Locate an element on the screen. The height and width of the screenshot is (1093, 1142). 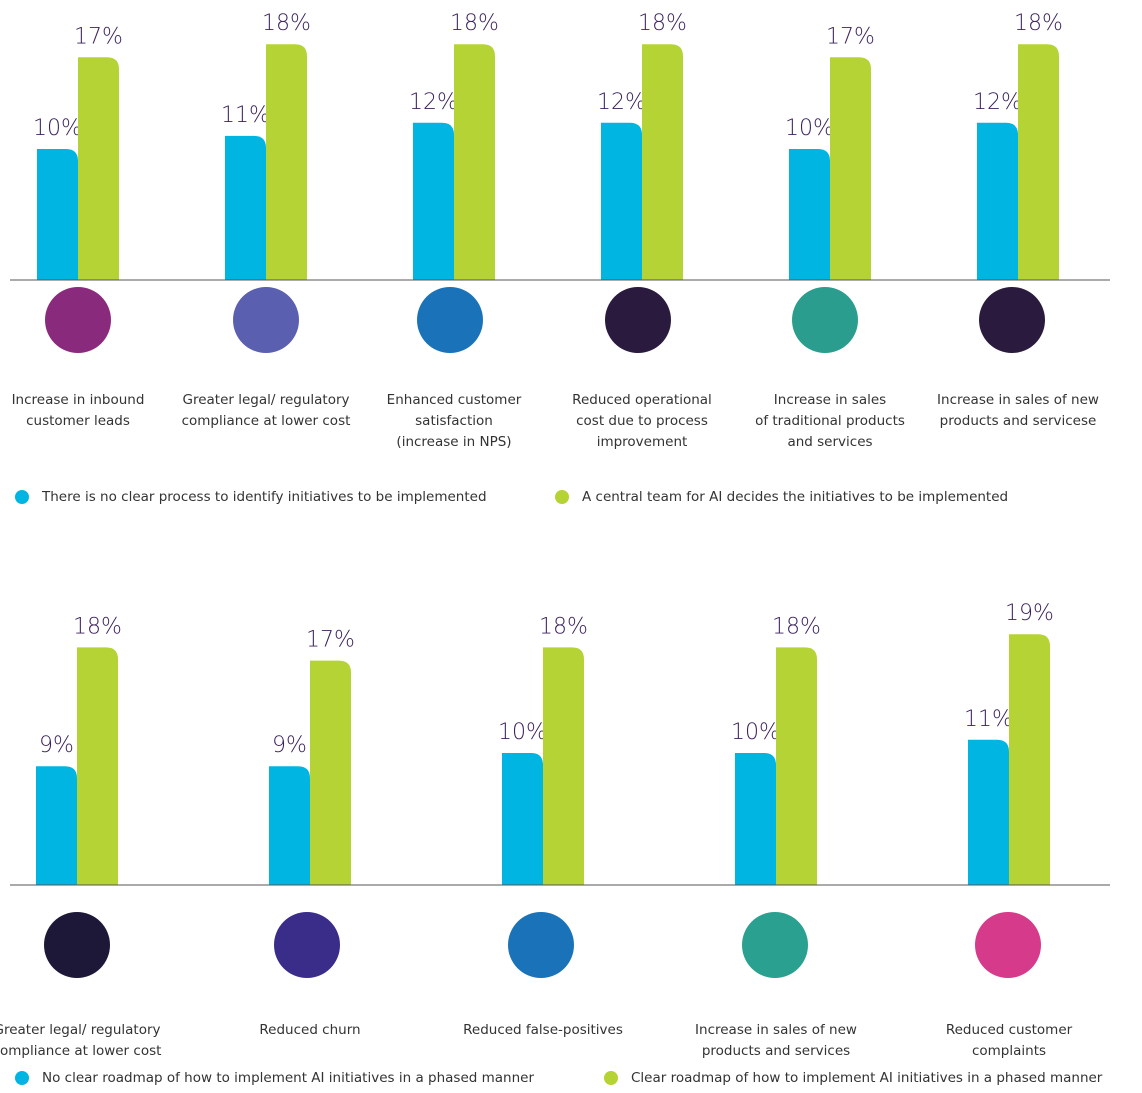
category-label: satisfaction is located at coordinates (454, 421).